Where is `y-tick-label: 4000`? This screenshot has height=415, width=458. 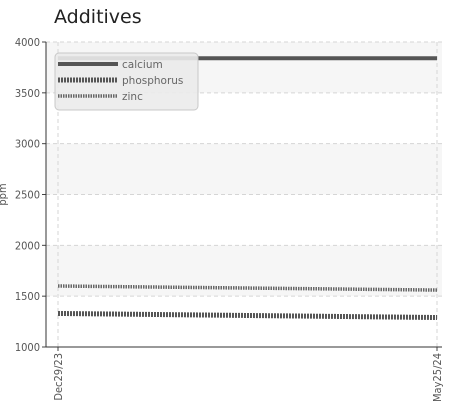 y-tick-label: 4000 is located at coordinates (27, 42).